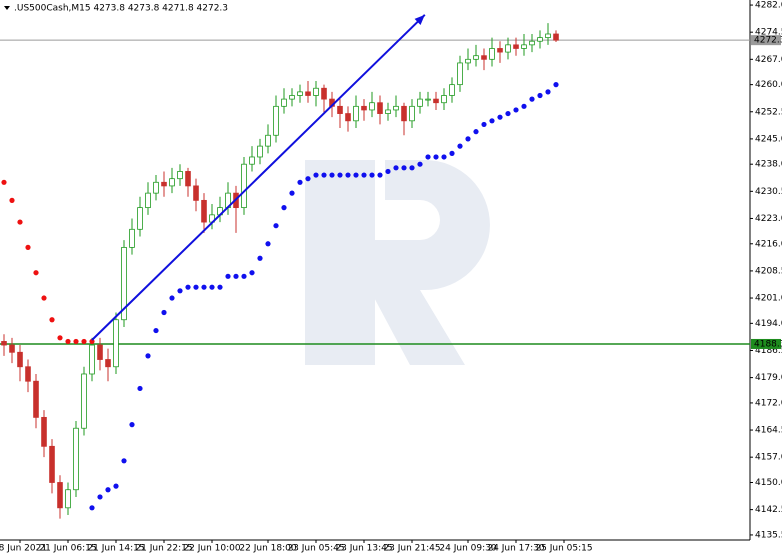 The image size is (782, 553). What do you see at coordinates (7, 8) in the screenshot?
I see `menu-icon` at bounding box center [7, 8].